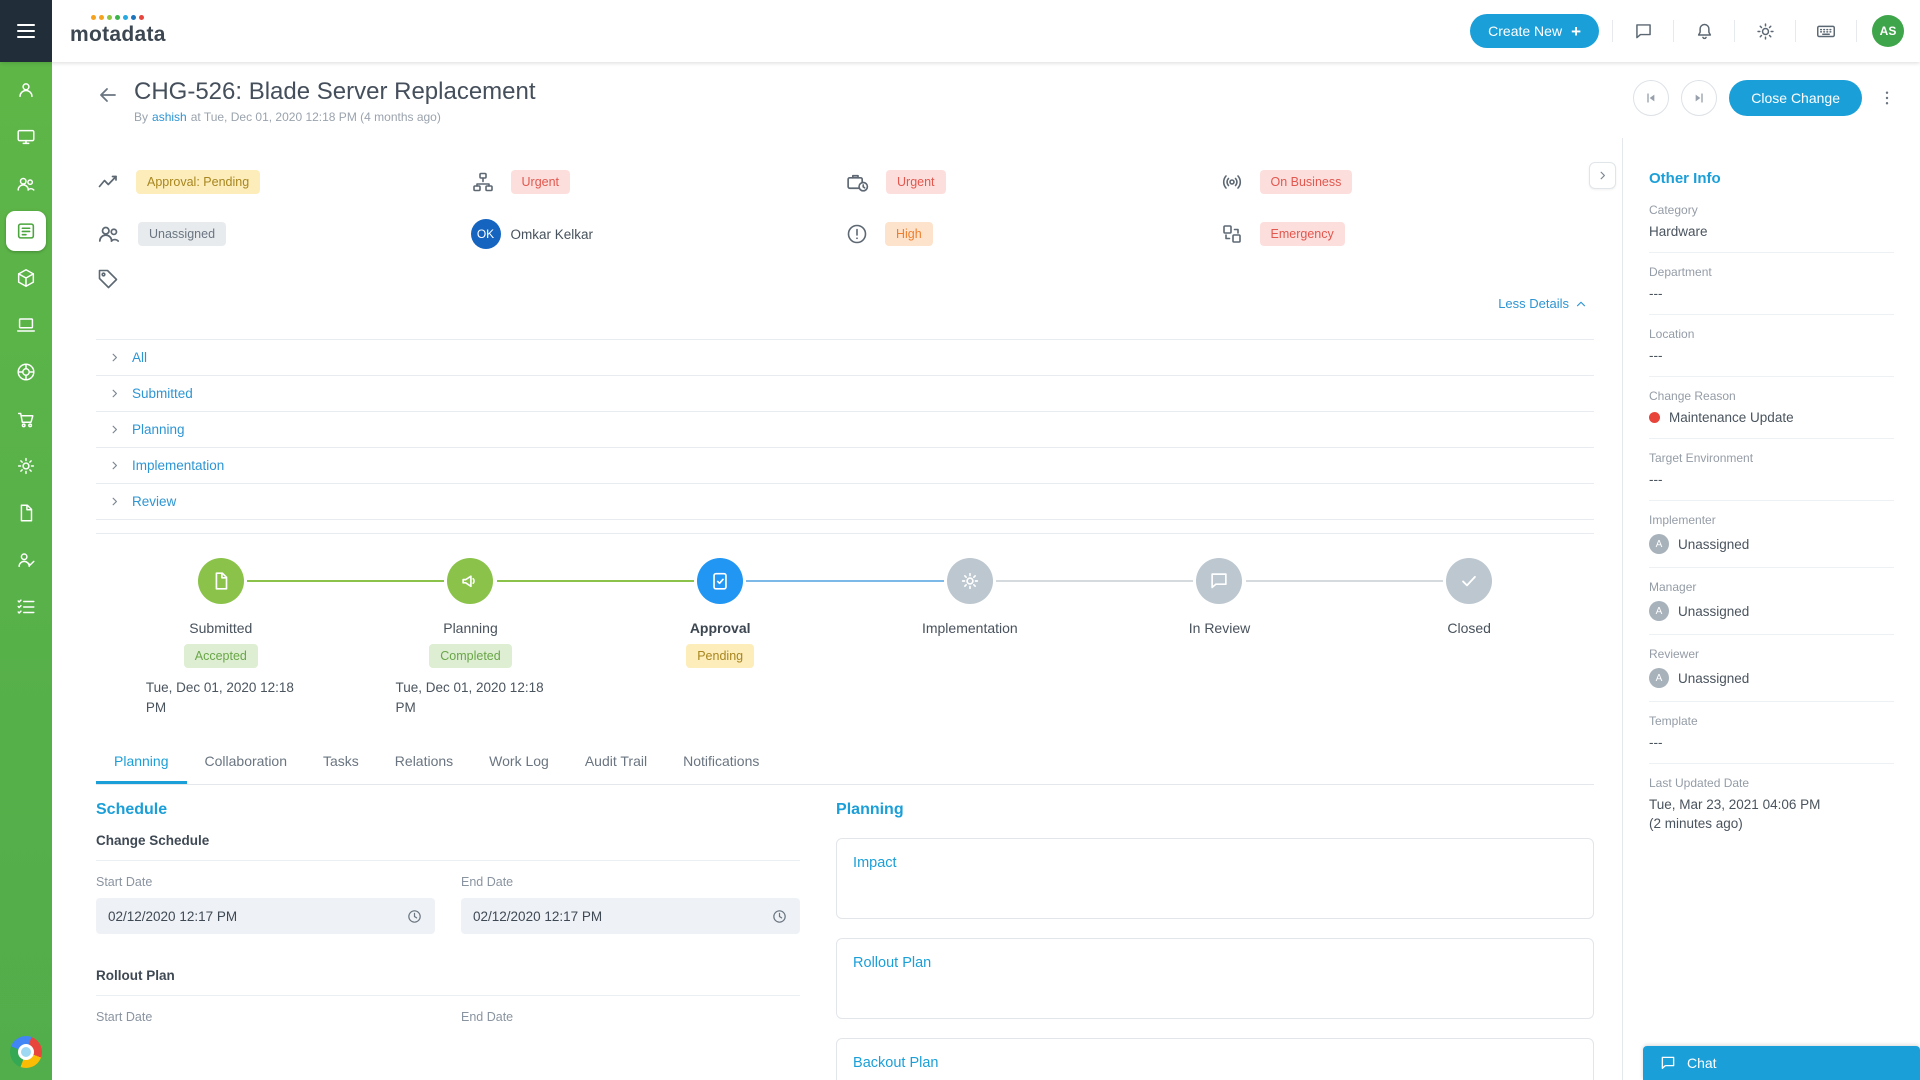  I want to click on sidebar-item-laptop-icon, so click(26, 325).